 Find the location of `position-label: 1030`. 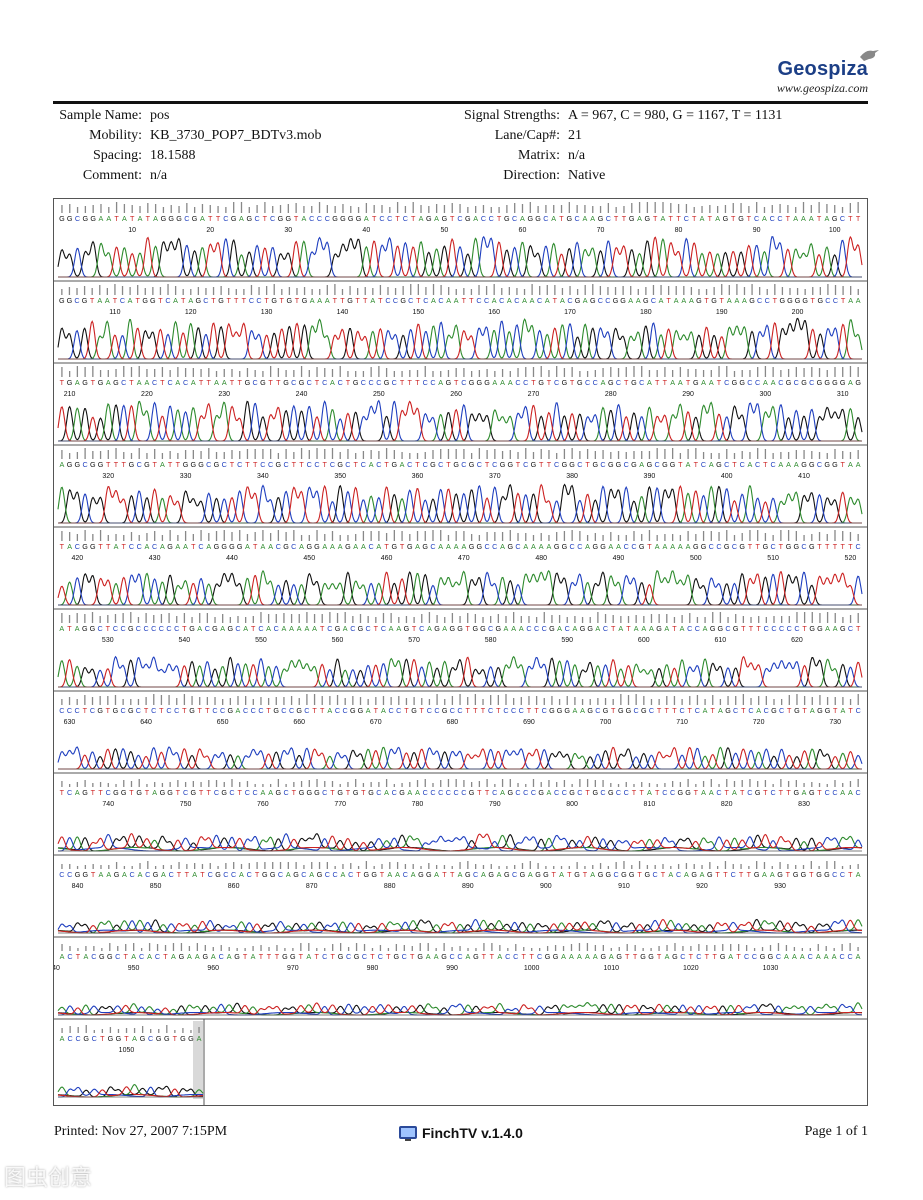

position-label: 1030 is located at coordinates (771, 968).